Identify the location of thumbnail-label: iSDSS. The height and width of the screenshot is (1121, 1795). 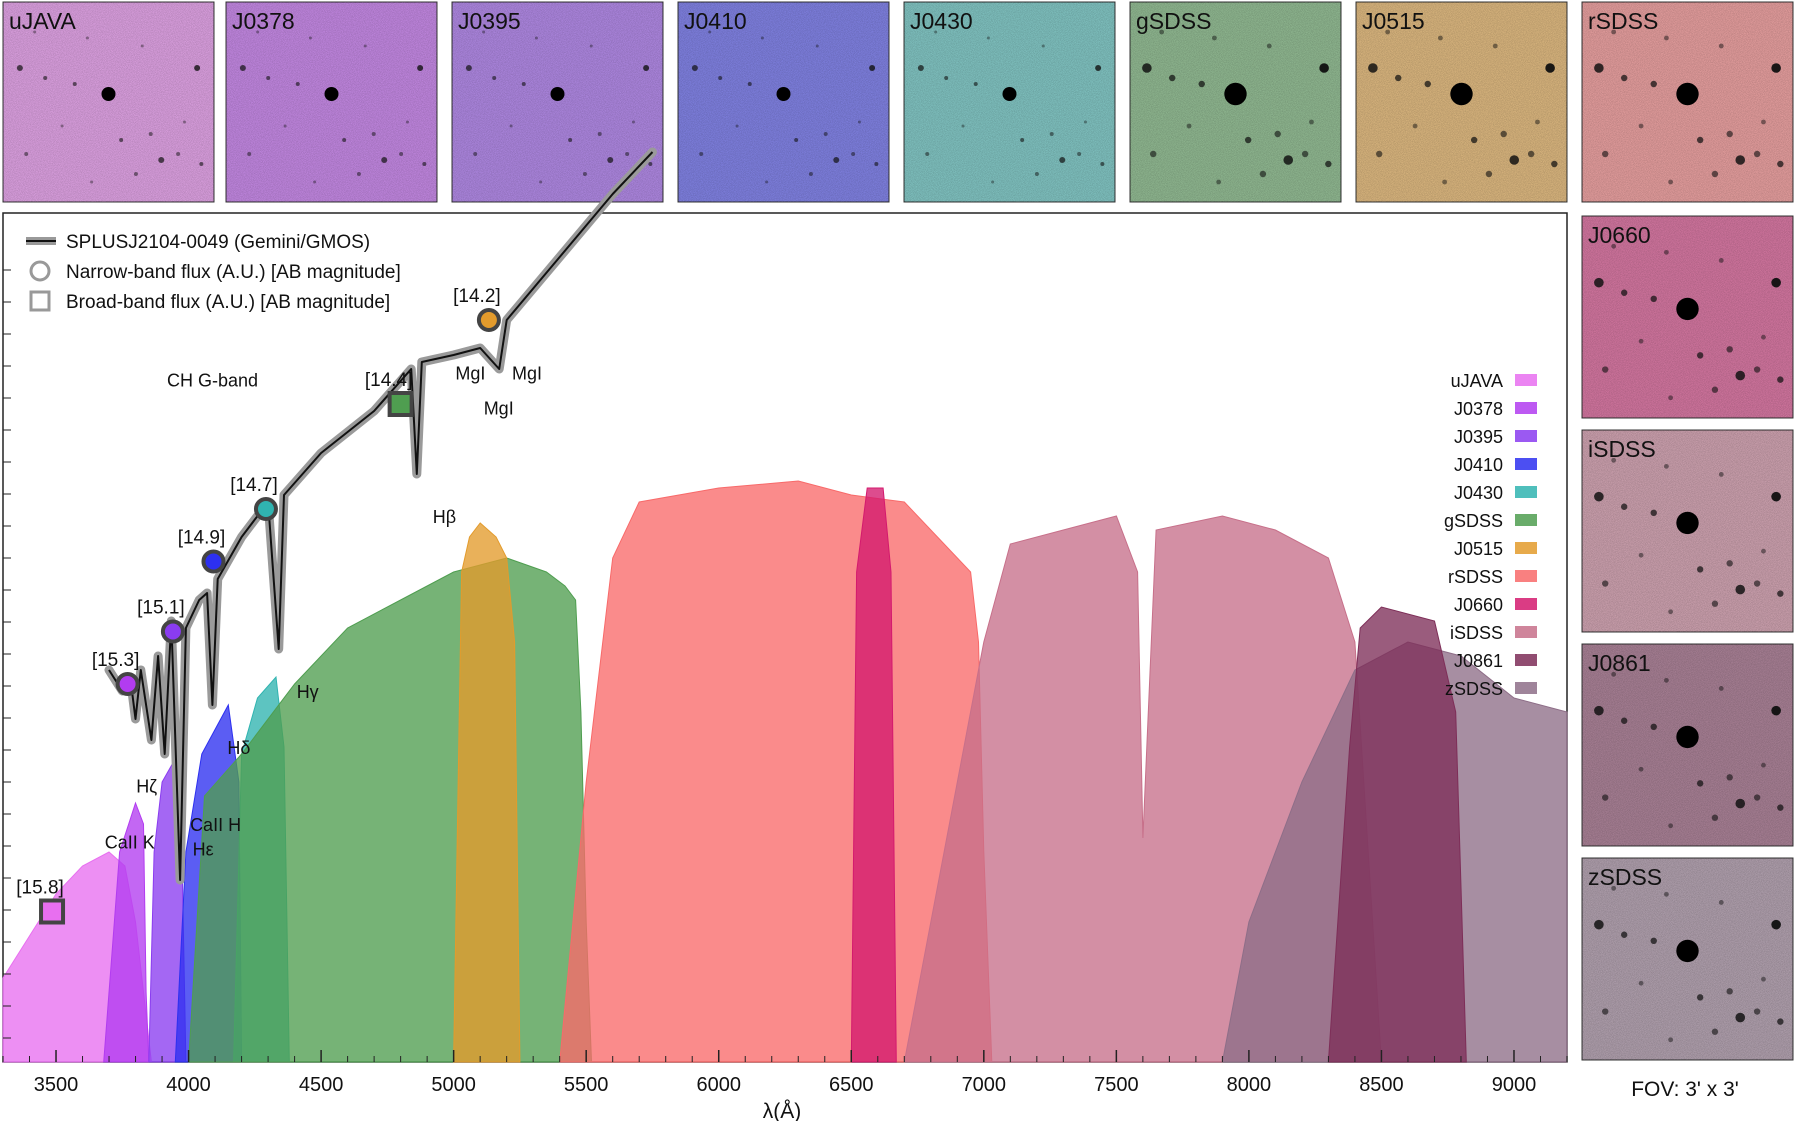
(1622, 449).